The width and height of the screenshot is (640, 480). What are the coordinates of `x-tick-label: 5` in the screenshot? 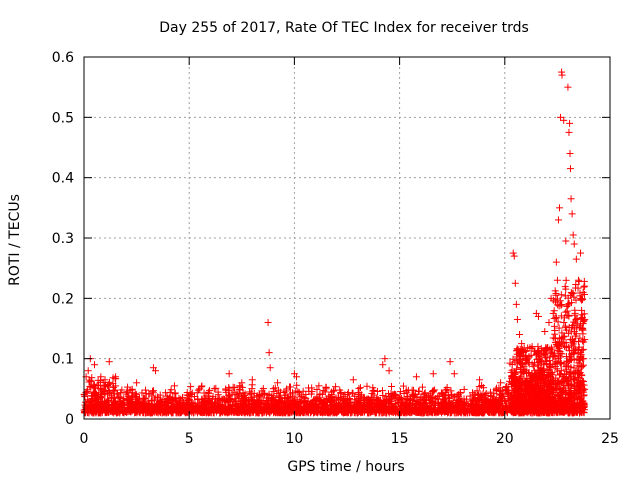 It's located at (189, 439).